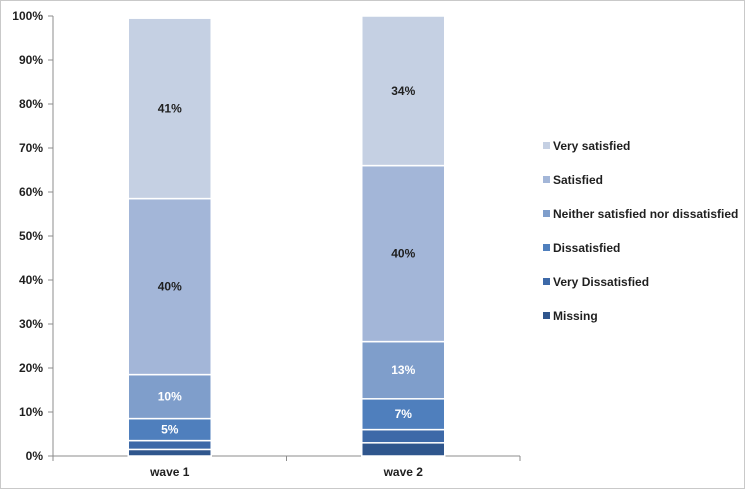 This screenshot has width=745, height=490. What do you see at coordinates (35, 456) in the screenshot?
I see `y-tick-label: 0%` at bounding box center [35, 456].